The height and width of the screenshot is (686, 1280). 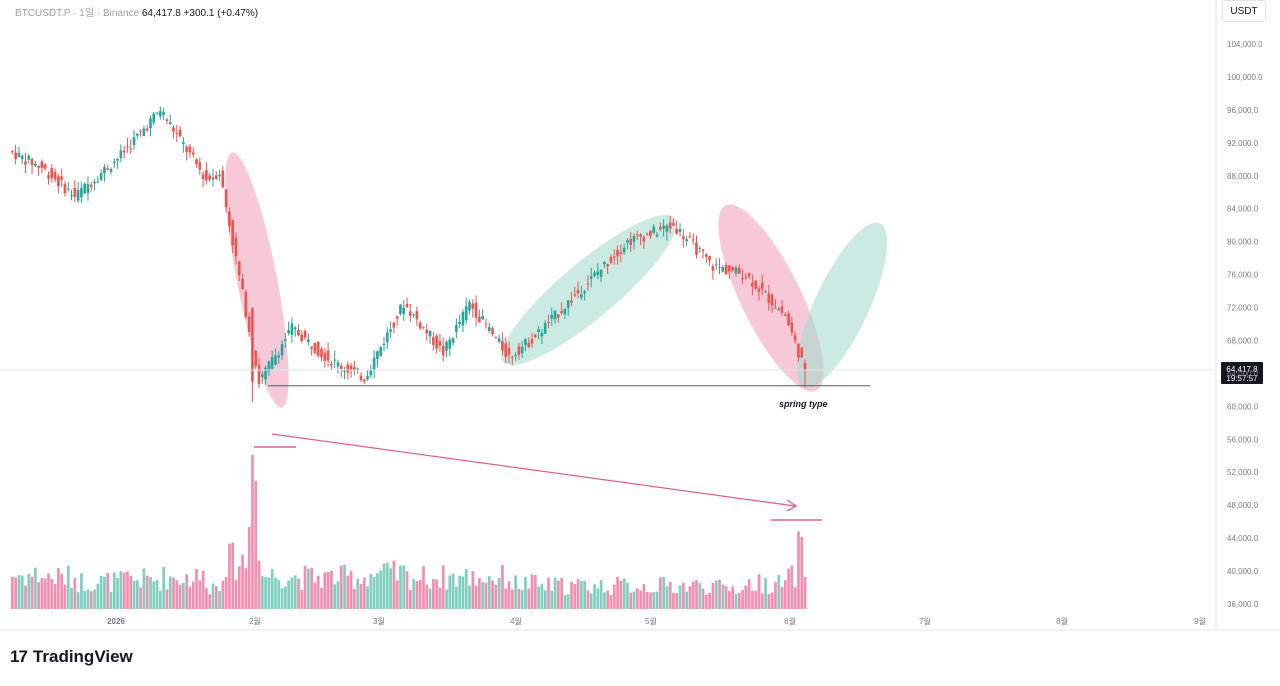 I want to click on timeframe-label: 1일, so click(x=87, y=13).